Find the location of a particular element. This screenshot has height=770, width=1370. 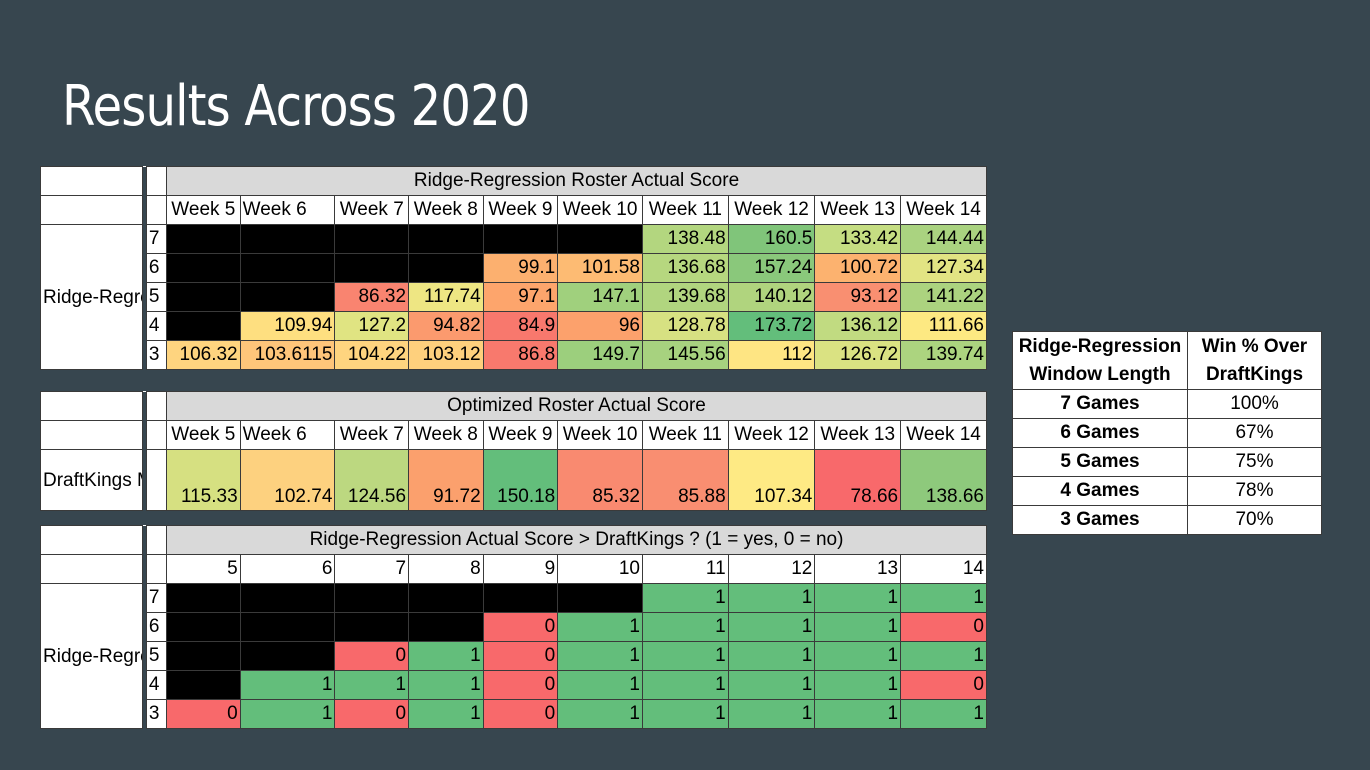

score-cell: 100.72 is located at coordinates (858, 268).